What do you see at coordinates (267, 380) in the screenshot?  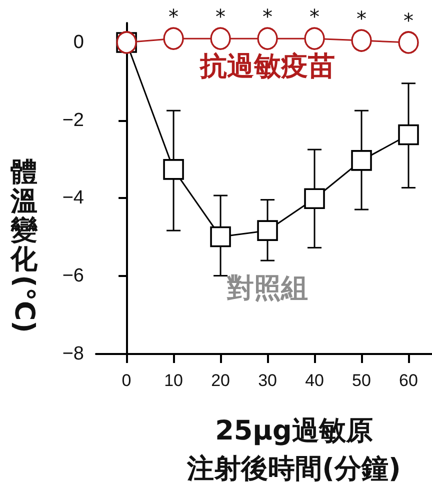 I see `x-tick-label: 30` at bounding box center [267, 380].